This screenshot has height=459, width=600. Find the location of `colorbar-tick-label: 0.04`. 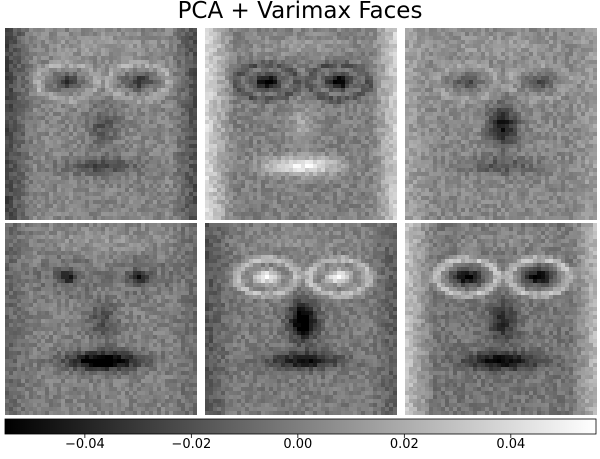

colorbar-tick-label: 0.04 is located at coordinates (511, 444).